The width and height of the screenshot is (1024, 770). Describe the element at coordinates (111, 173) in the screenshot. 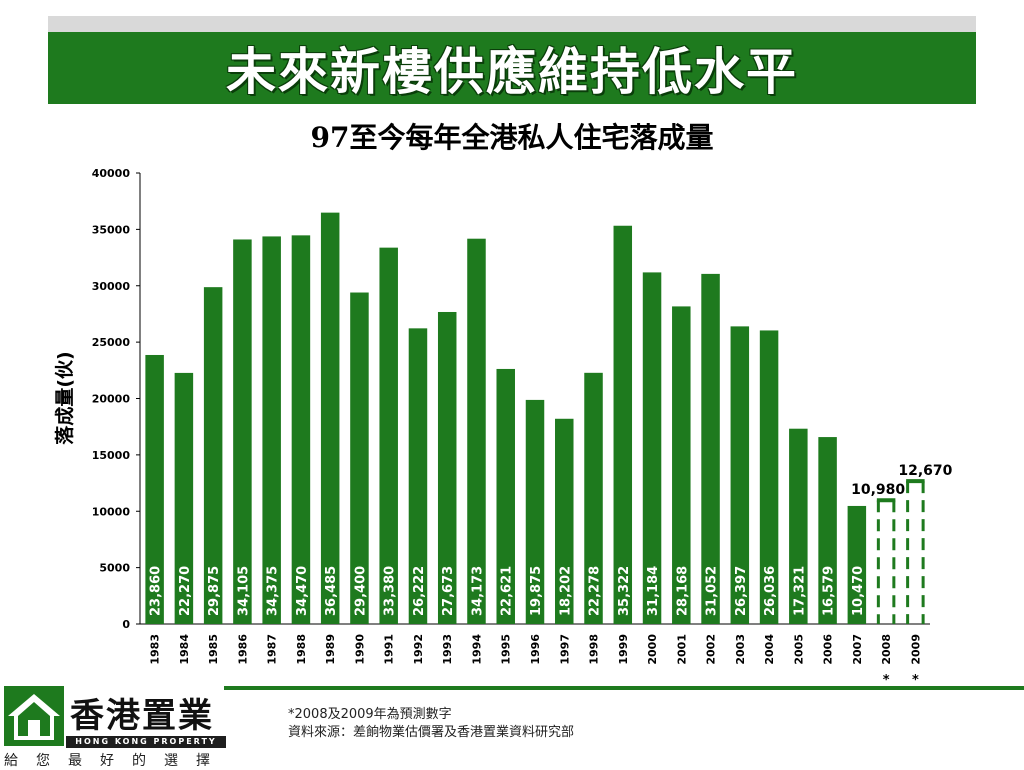

I see `y-tick-label: 40000` at that location.